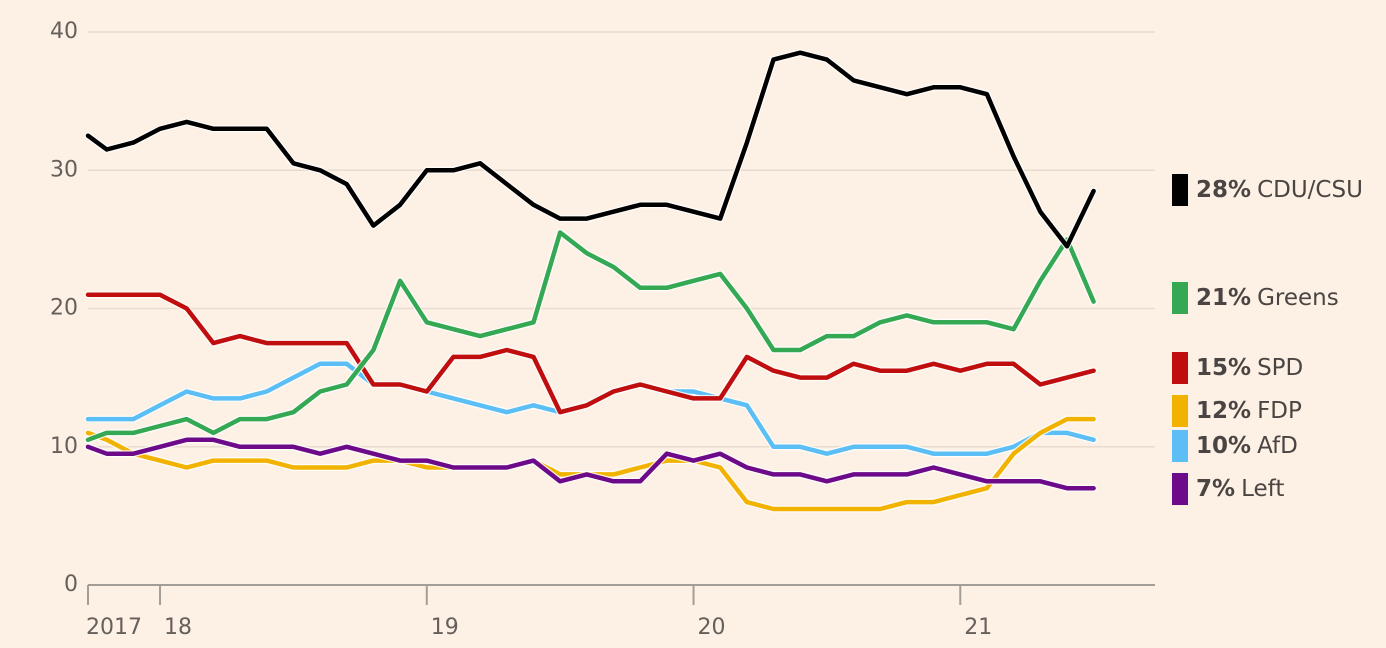 The image size is (1386, 648). What do you see at coordinates (64, 446) in the screenshot?
I see `y-tick-label: 10` at bounding box center [64, 446].